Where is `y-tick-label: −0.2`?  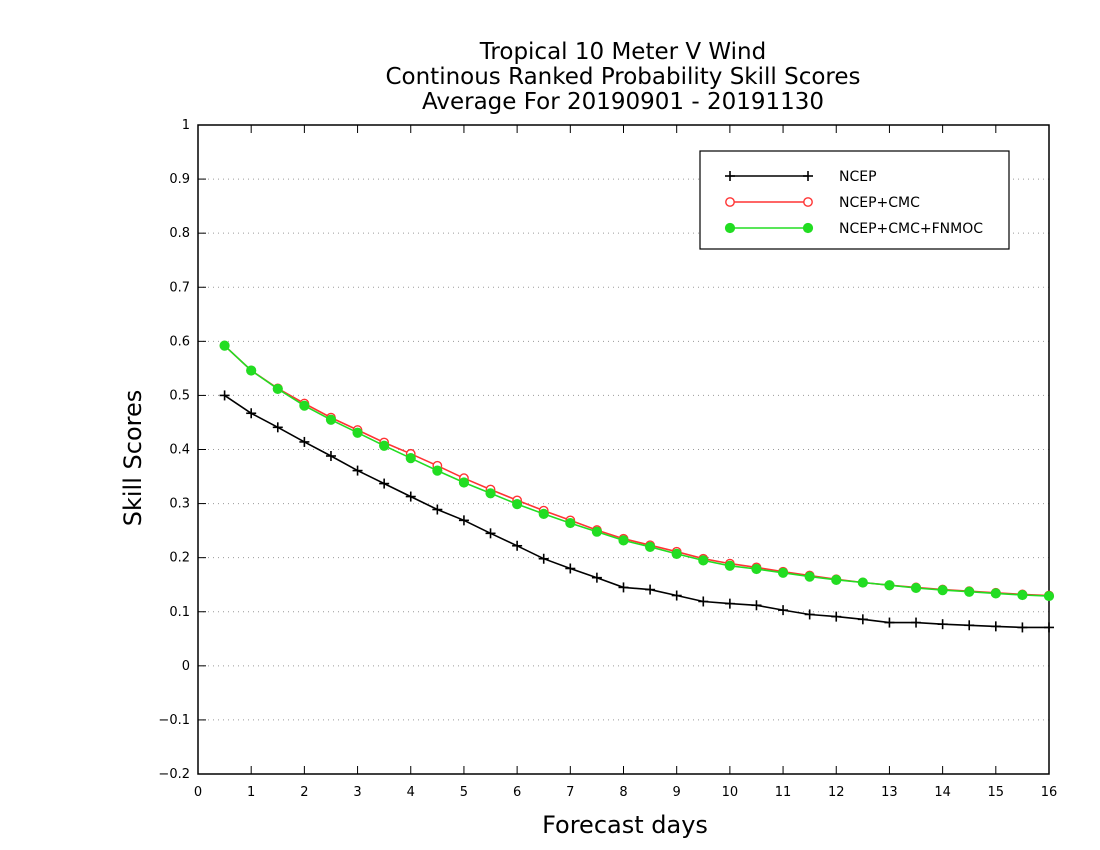
y-tick-label: −0.2 is located at coordinates (174, 774).